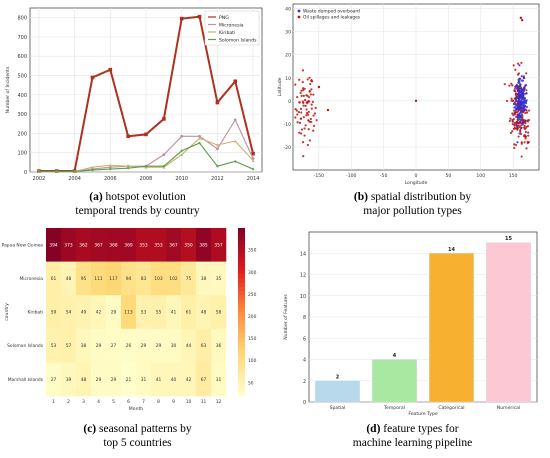 The width and height of the screenshot is (550, 458). I want to click on y-axis-label: Latitude, so click(280, 86).